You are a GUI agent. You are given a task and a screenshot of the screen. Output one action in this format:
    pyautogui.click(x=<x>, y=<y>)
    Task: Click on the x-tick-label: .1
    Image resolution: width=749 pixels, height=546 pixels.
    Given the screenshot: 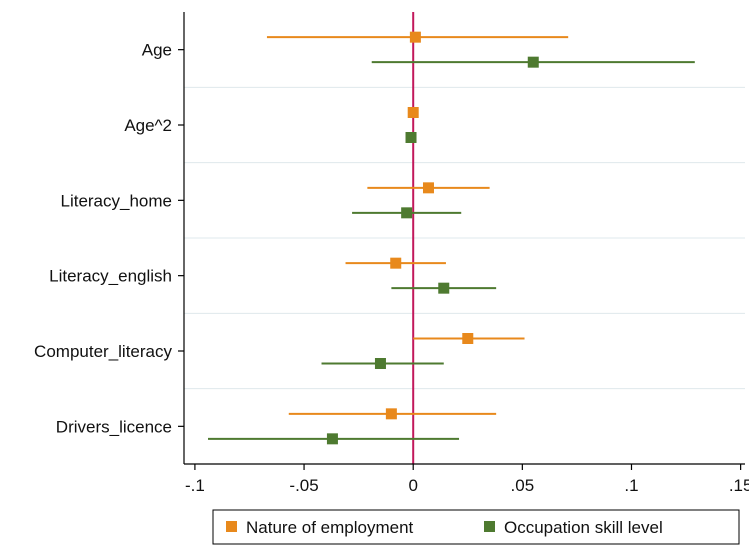 What is the action you would take?
    pyautogui.click(x=631, y=485)
    